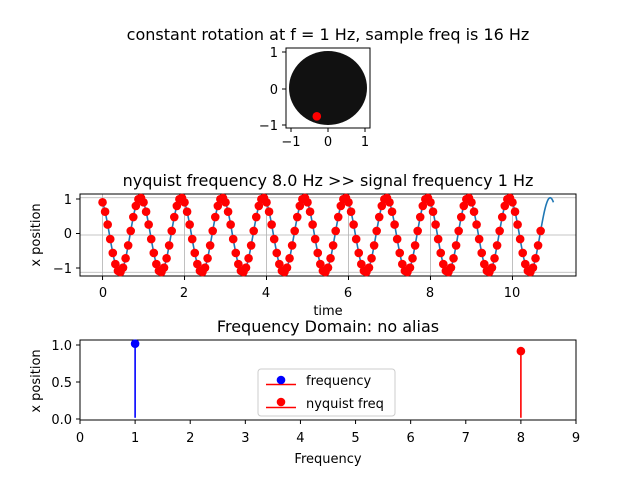  What do you see at coordinates (339, 381) in the screenshot?
I see `legend-frequency-label: frequency` at bounding box center [339, 381].